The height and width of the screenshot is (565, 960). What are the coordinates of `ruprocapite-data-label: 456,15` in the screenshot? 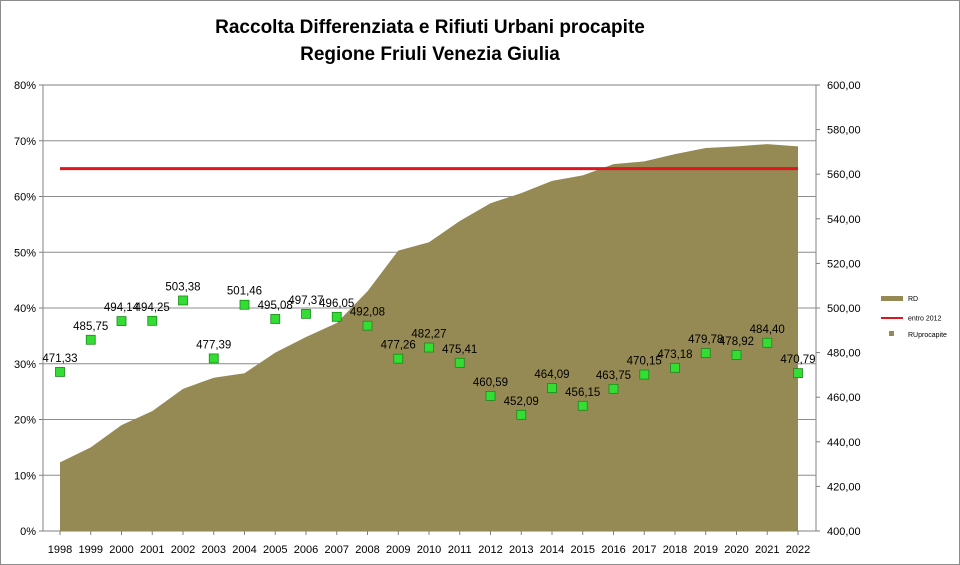 It's located at (582, 393).